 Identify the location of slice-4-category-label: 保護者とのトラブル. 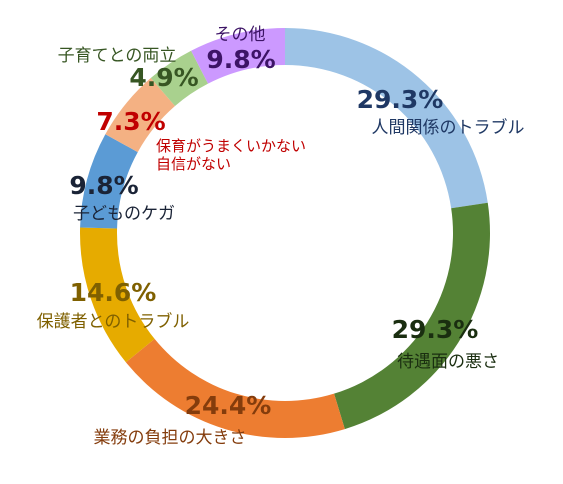
(113, 321).